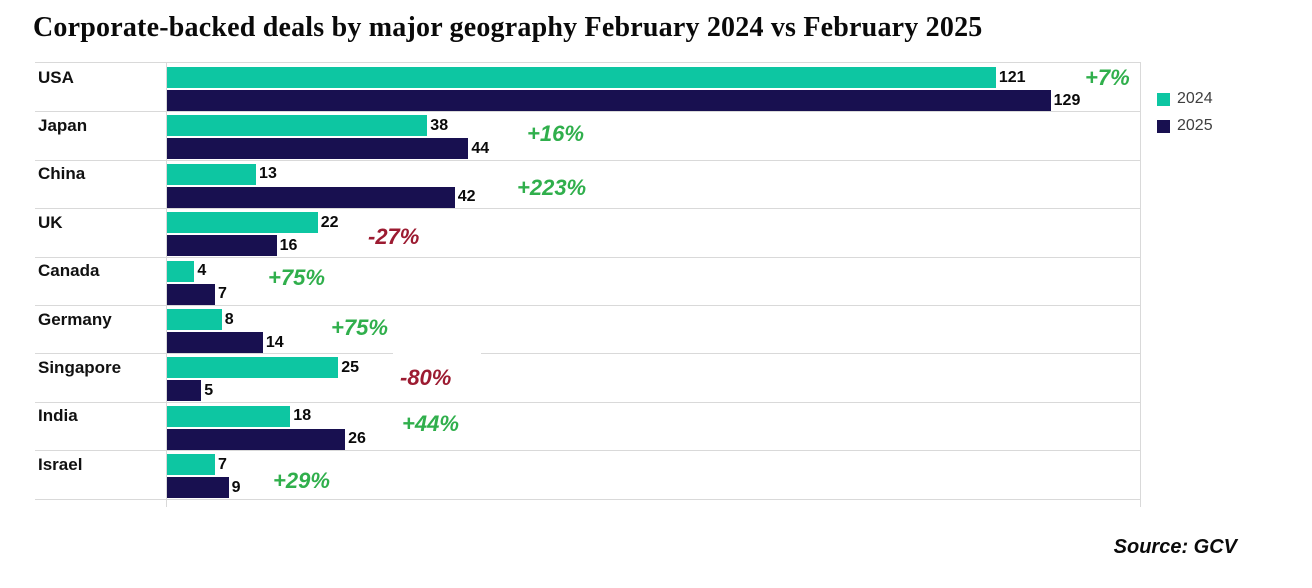  Describe the element at coordinates (222, 246) in the screenshot. I see `bar-2025-uk` at that location.